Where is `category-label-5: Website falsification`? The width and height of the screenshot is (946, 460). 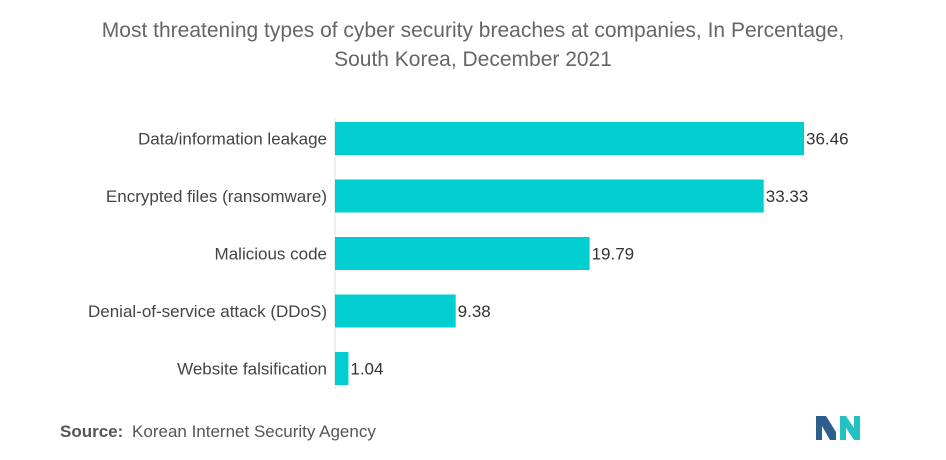 category-label-5: Website falsification is located at coordinates (252, 369).